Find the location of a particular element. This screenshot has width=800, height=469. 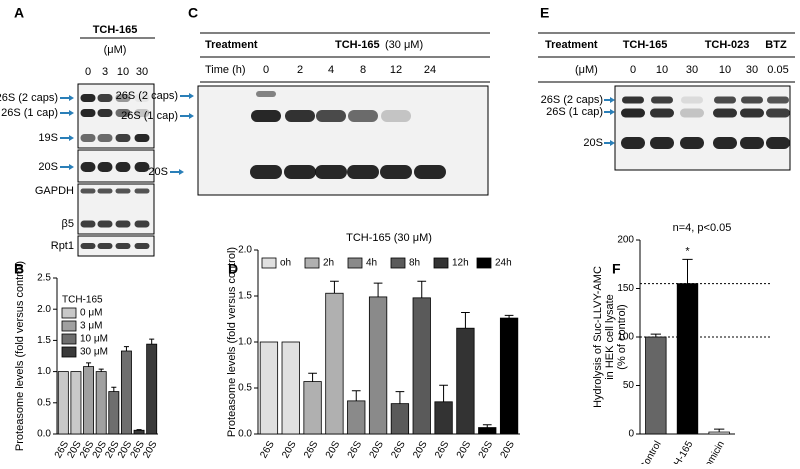

chart-title: TCH-165 (30 μM) is located at coordinates (389, 238).